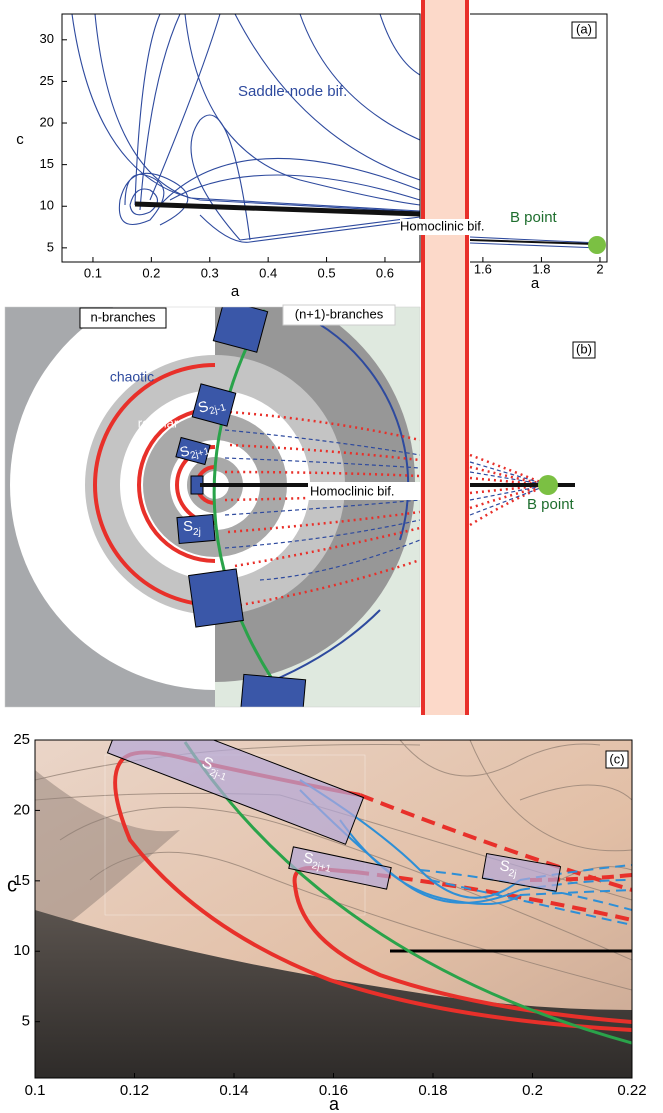  What do you see at coordinates (292, 91) in the screenshot?
I see `annotation: Saddle-node bif.` at bounding box center [292, 91].